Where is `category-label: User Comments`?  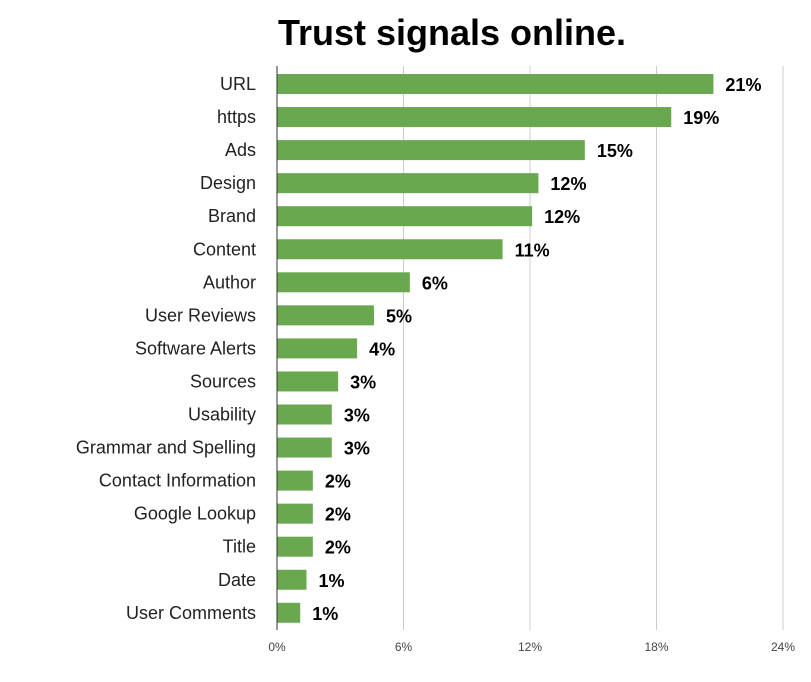
category-label: User Comments is located at coordinates (191, 613).